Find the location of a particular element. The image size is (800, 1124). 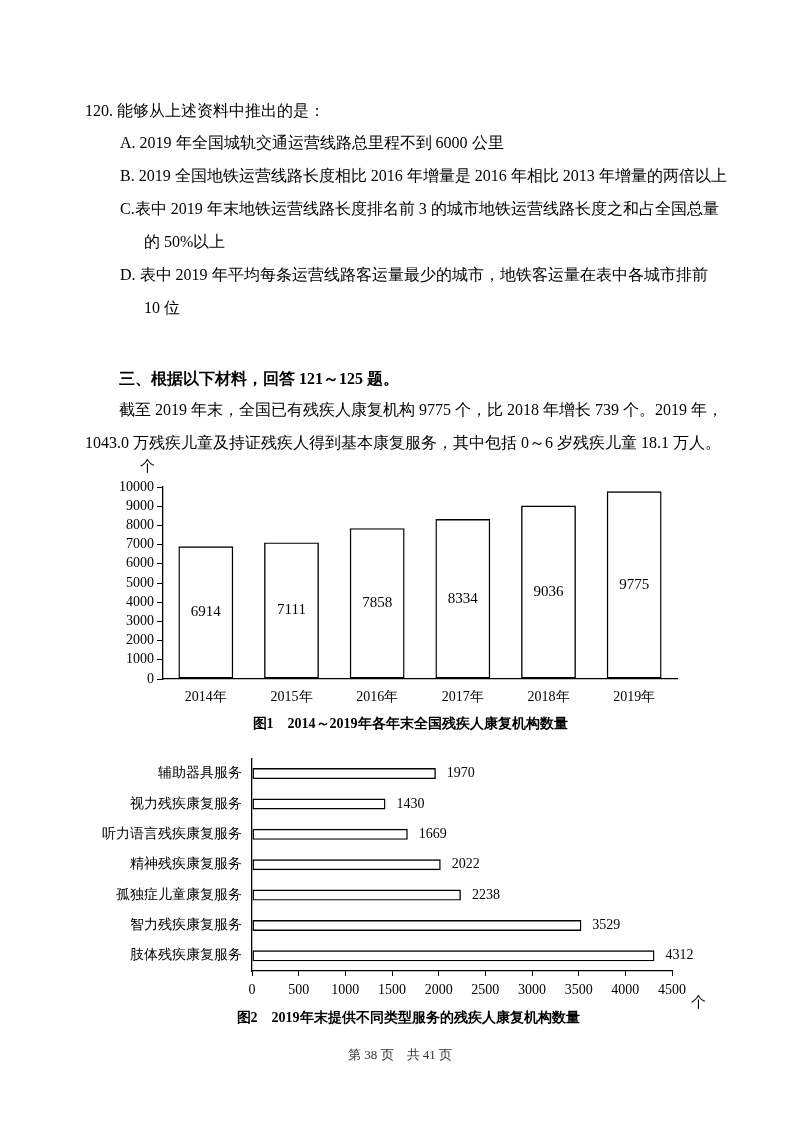

y-axis-title: 个 is located at coordinates (147, 465).